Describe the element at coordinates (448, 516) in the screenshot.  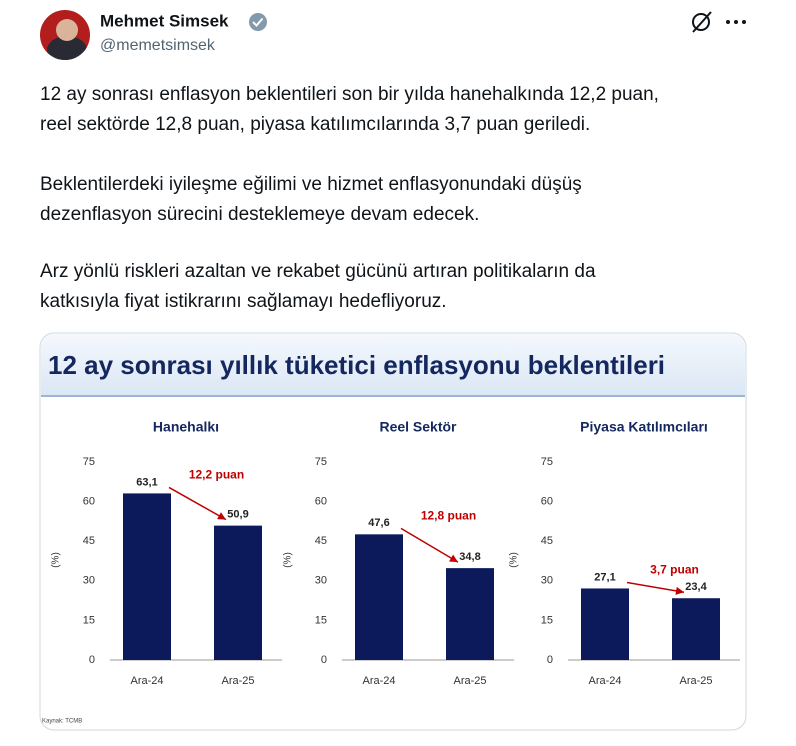
I see `annotation: 12,8 puan` at that location.